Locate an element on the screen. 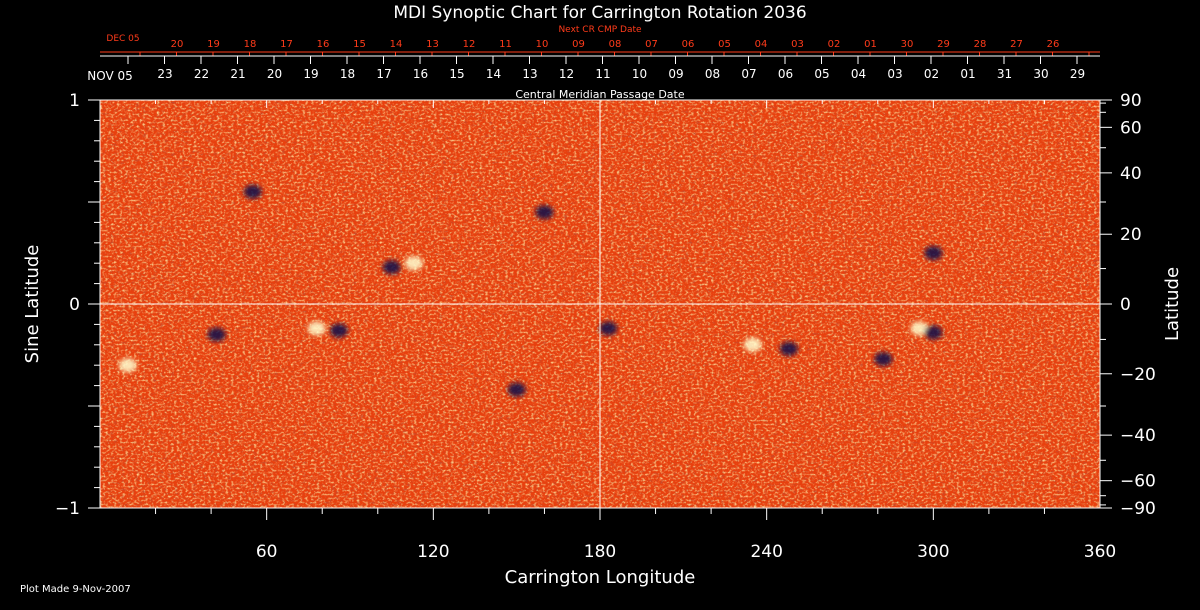 This screenshot has height=610, width=1200. next-cr-date-label: 13 is located at coordinates (432, 44).